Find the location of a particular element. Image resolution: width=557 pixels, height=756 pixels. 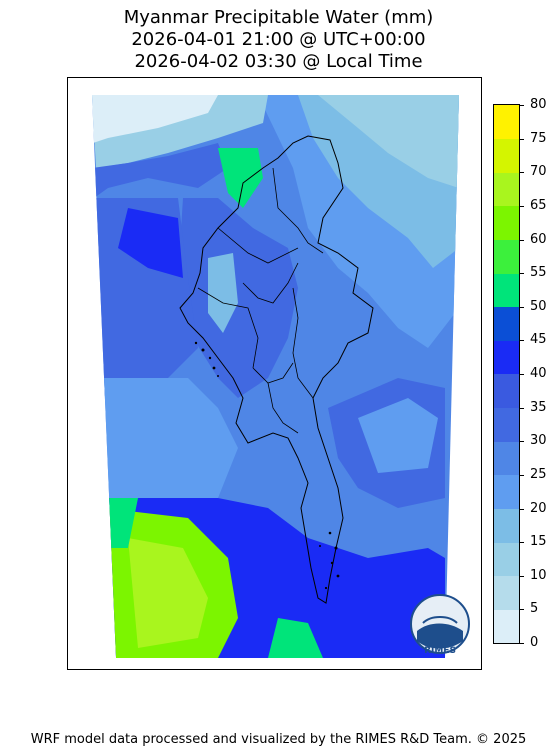

colorbar-tick-label: 35 is located at coordinates (538, 407).